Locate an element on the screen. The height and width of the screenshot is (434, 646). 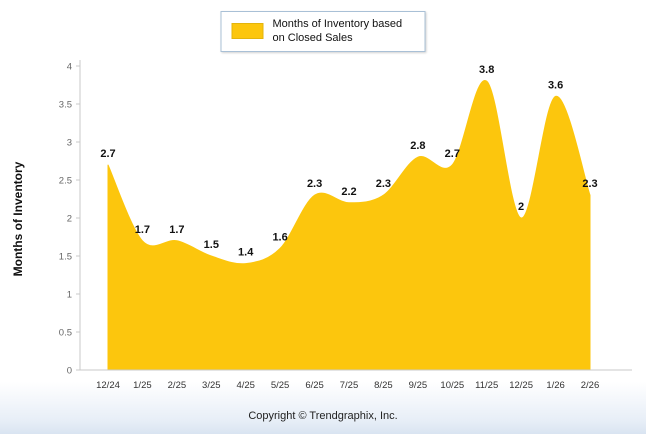
x-tick-label: 7/25 is located at coordinates (349, 385).